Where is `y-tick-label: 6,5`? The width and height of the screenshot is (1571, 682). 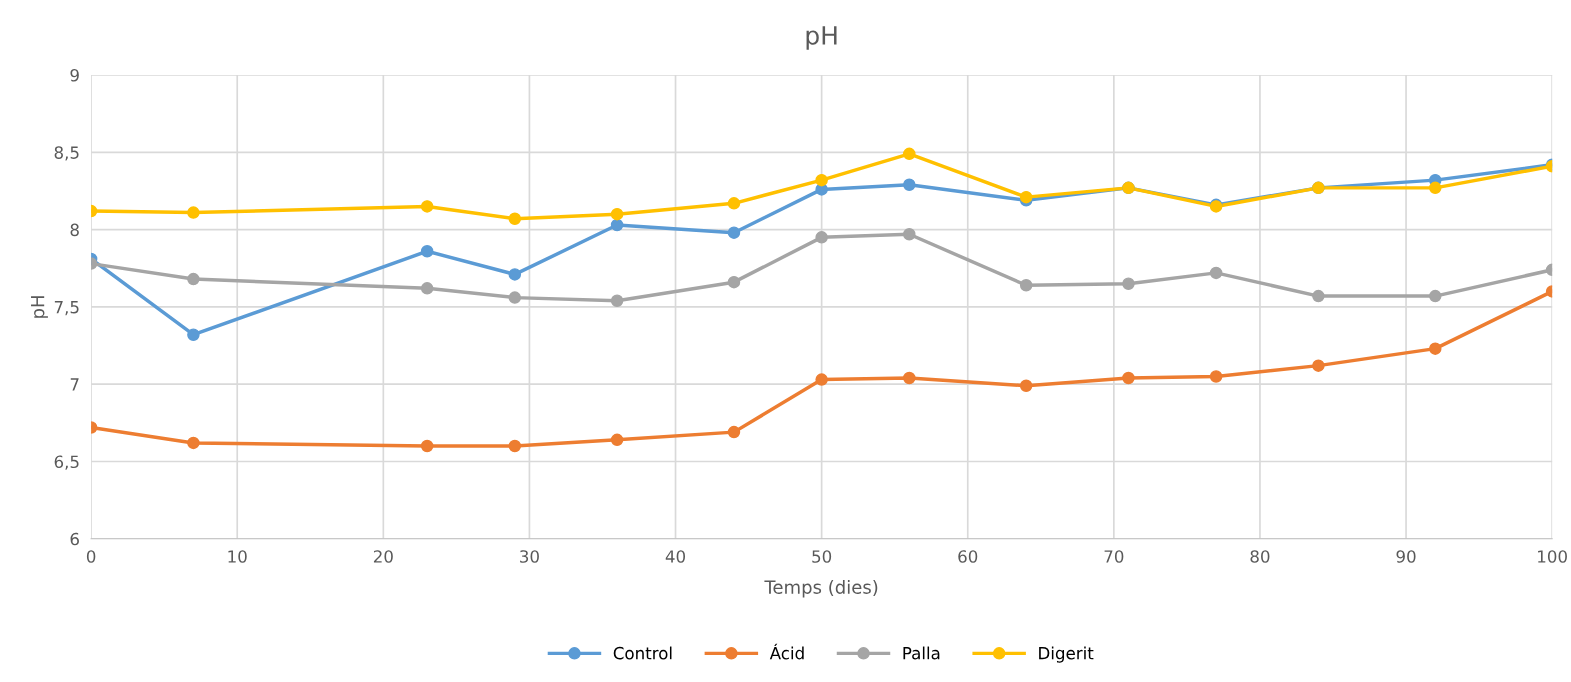 y-tick-label: 6,5 is located at coordinates (66, 462).